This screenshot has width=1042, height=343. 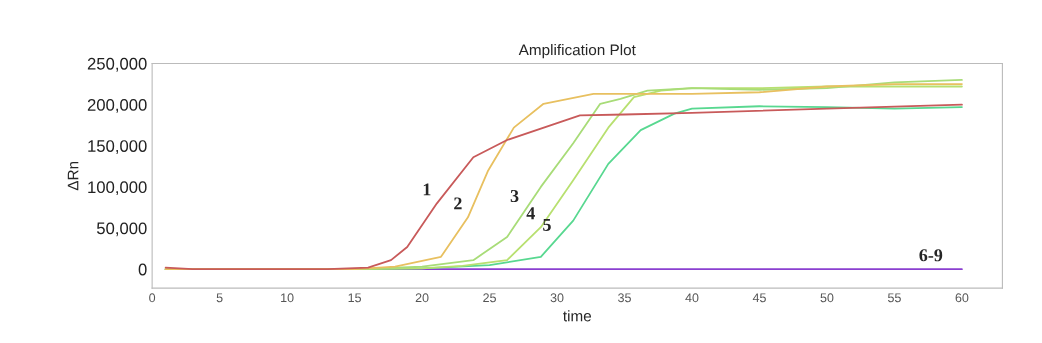 I want to click on x-tick-label: 50, so click(x=827, y=298).